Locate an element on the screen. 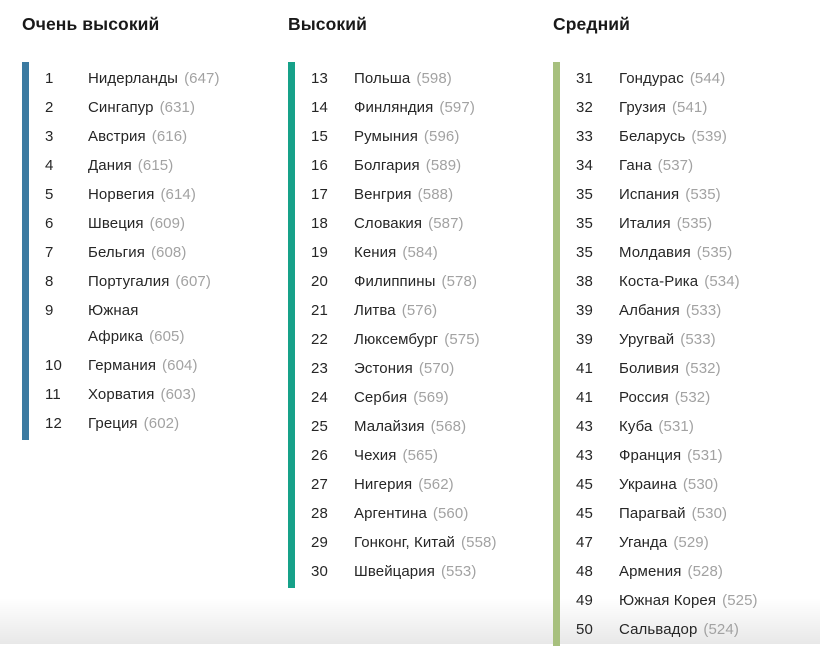 The image size is (820, 646). ranking-row: 26 Чехия (565) is located at coordinates (423, 456).